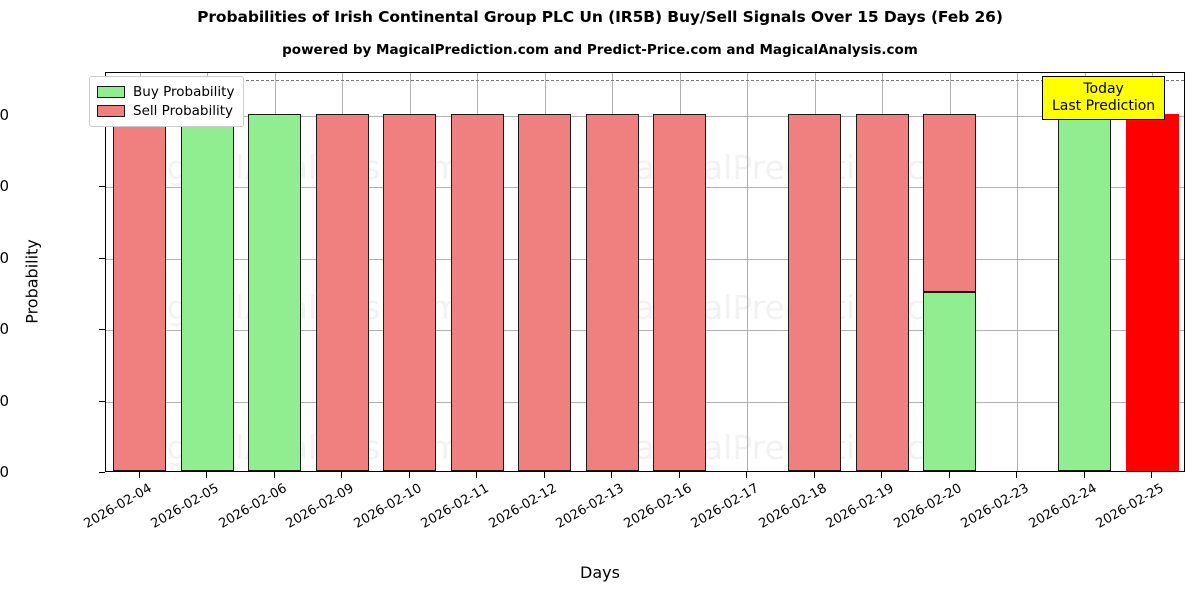 The width and height of the screenshot is (1200, 600). What do you see at coordinates (32, 281) in the screenshot?
I see `y-axis-label: Probability` at bounding box center [32, 281].